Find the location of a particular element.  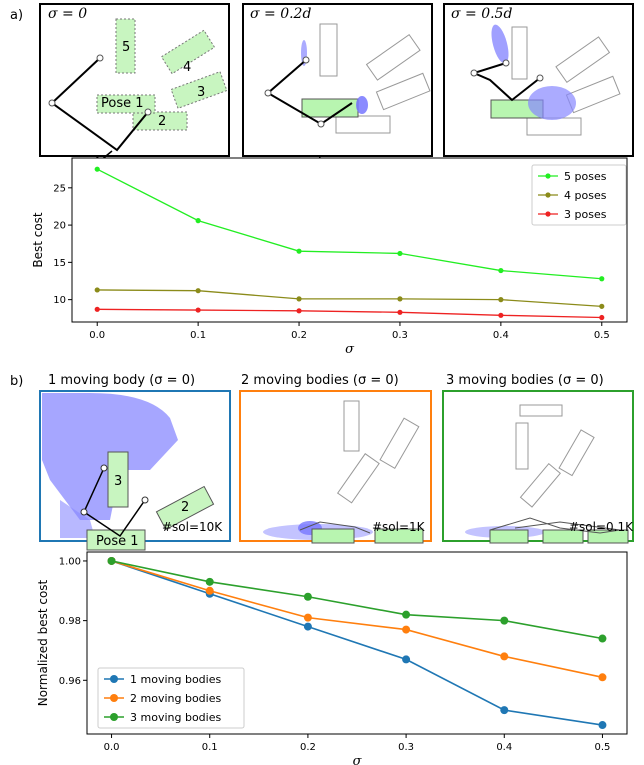

figure-1-moving-body is located at coordinates (128, 472).